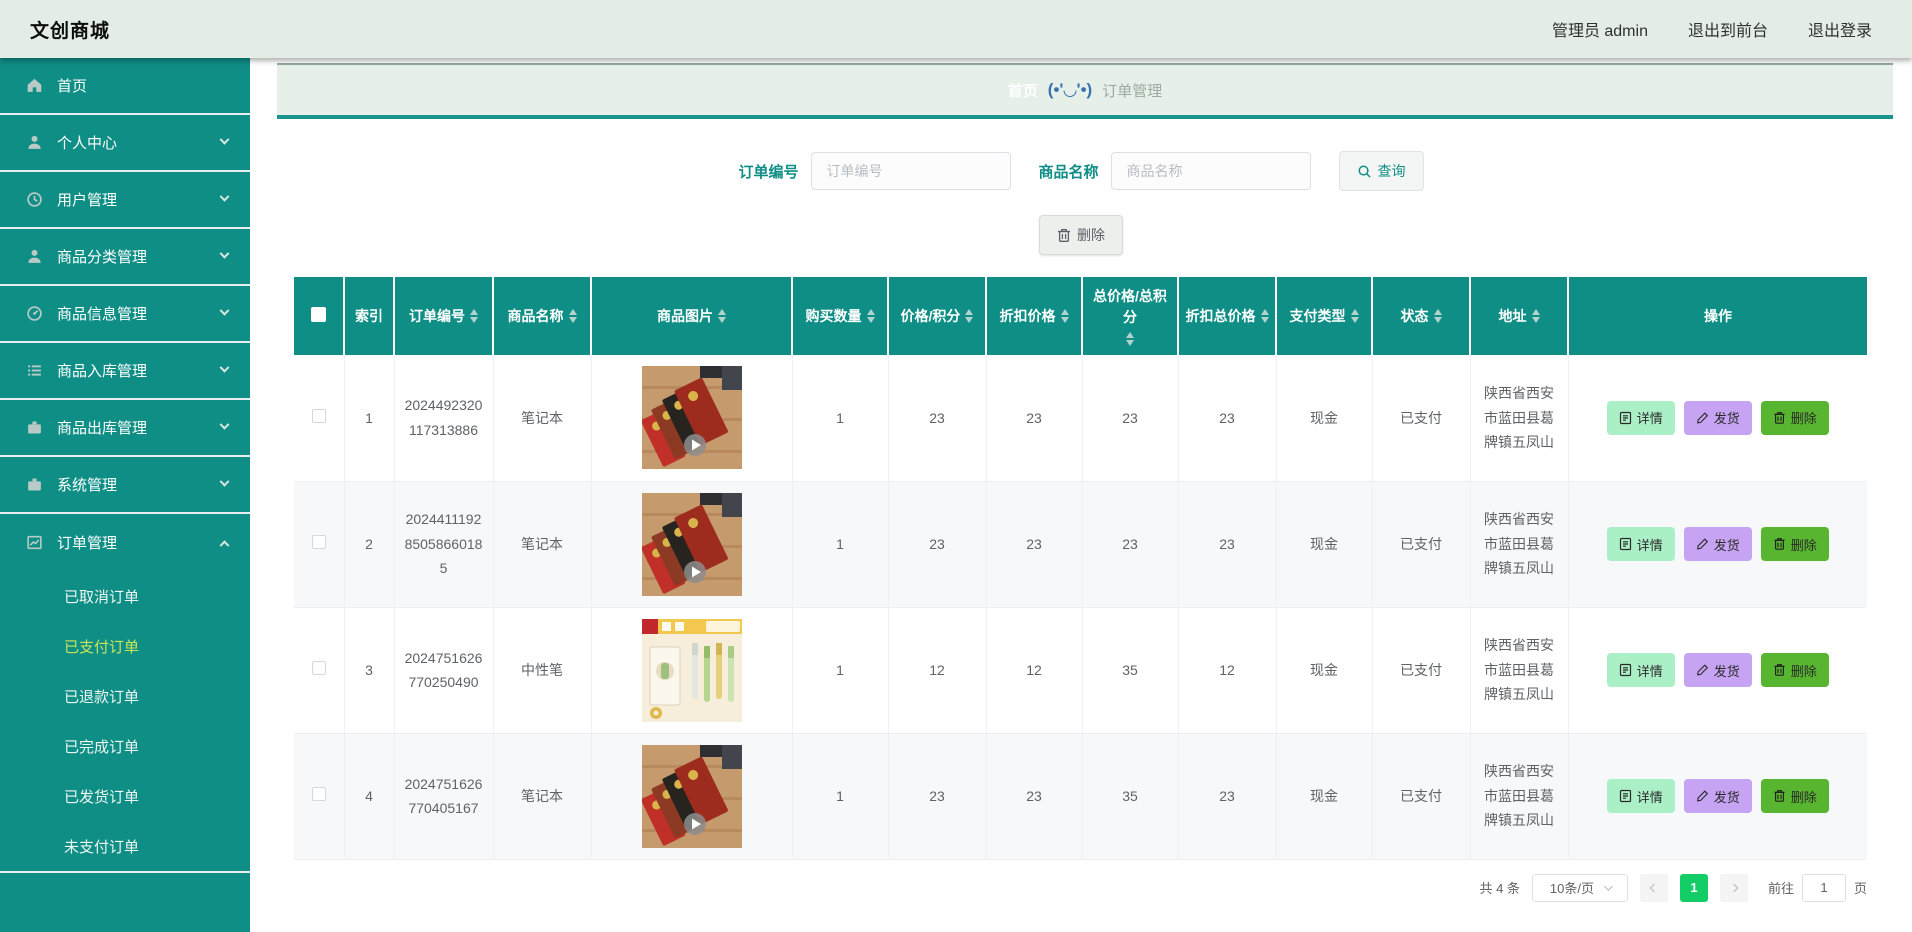 This screenshot has width=1912, height=932. I want to click on header-order-no: 订单编号, so click(444, 316).